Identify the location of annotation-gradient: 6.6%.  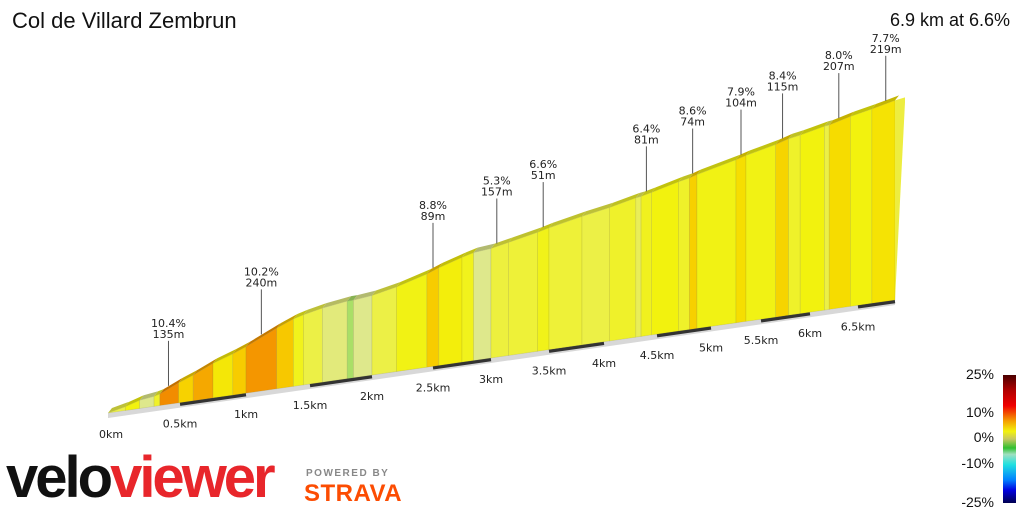
(543, 164).